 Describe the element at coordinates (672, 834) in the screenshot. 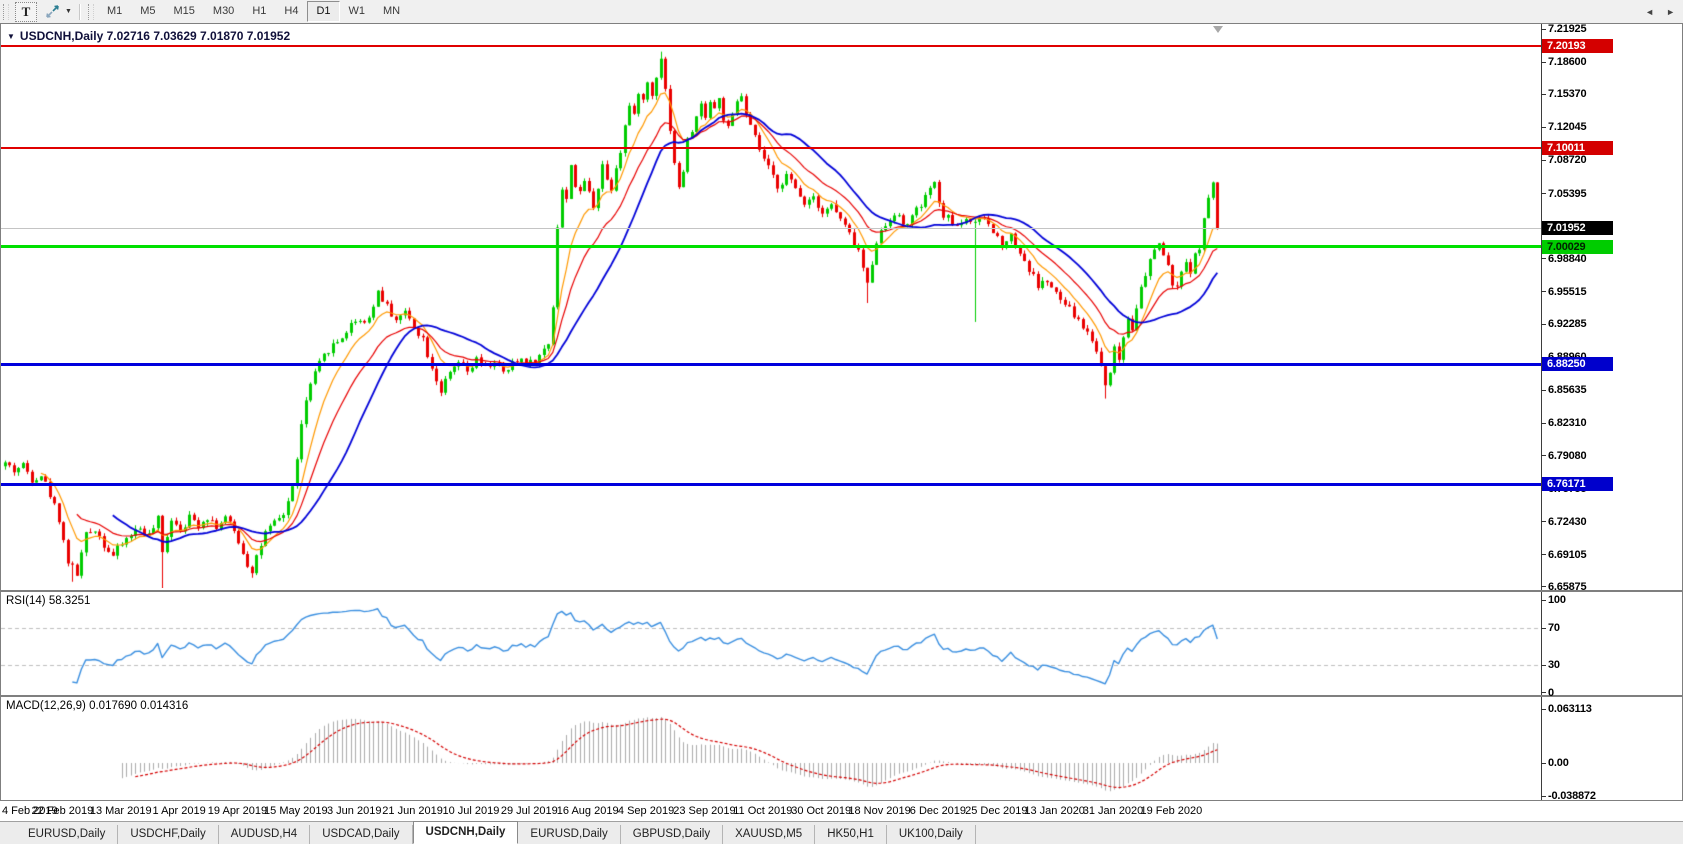

I see `tab-gbpusd-daily: GBPUSD,Daily` at that location.